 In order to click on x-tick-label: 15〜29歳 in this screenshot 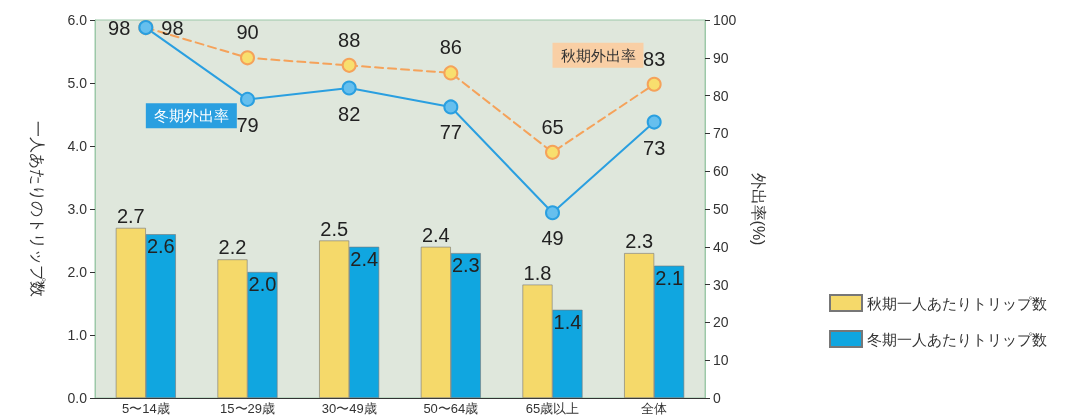, I will do `click(247, 408)`.